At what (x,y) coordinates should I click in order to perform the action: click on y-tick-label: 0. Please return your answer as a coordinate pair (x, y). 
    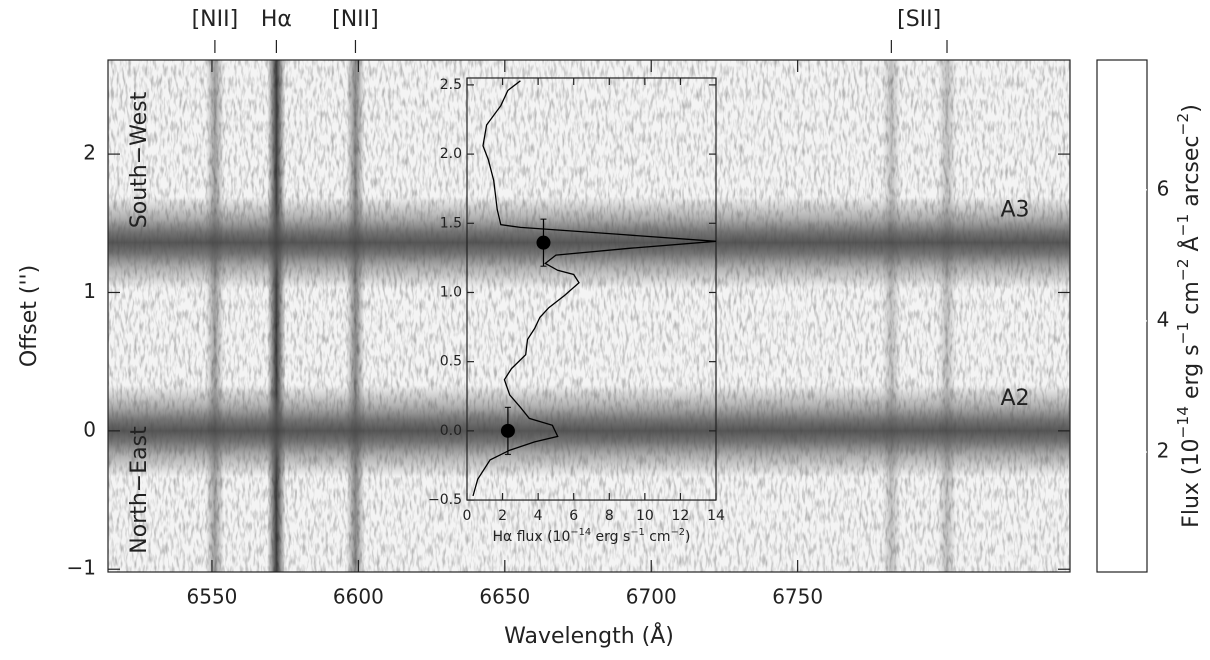
    Looking at the image, I should click on (89, 429).